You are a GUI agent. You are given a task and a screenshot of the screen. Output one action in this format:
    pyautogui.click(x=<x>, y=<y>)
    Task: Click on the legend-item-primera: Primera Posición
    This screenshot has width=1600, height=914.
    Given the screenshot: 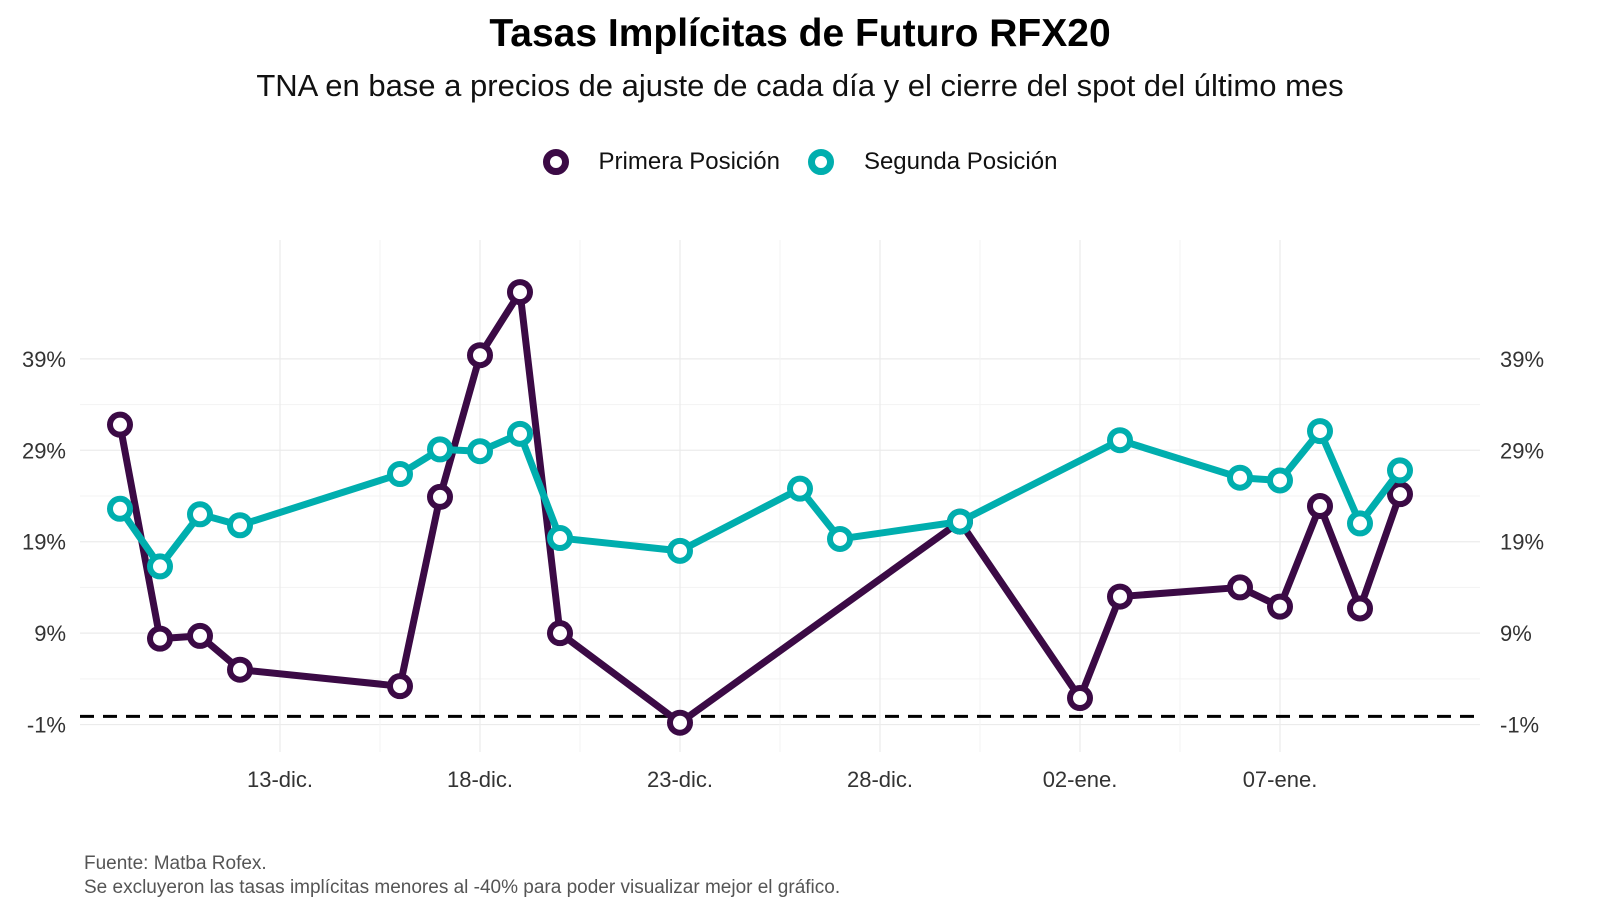 What is the action you would take?
    pyautogui.click(x=661, y=162)
    